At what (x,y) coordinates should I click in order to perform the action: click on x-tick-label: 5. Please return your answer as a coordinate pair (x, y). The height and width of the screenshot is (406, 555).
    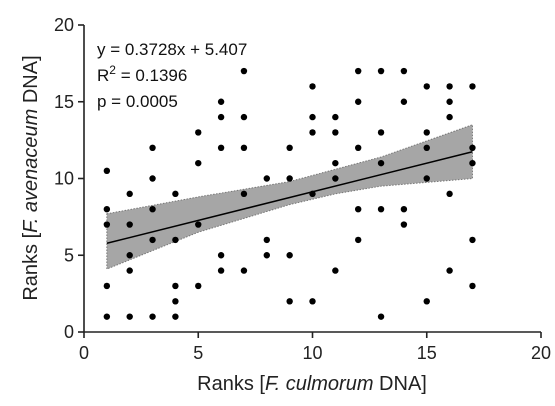
    Looking at the image, I should click on (198, 353).